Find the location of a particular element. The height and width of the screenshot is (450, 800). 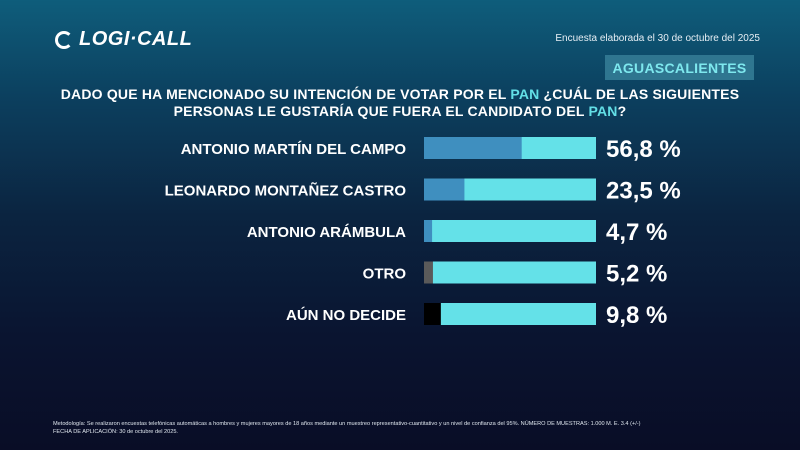

value-label: 23,5 % is located at coordinates (643, 191).